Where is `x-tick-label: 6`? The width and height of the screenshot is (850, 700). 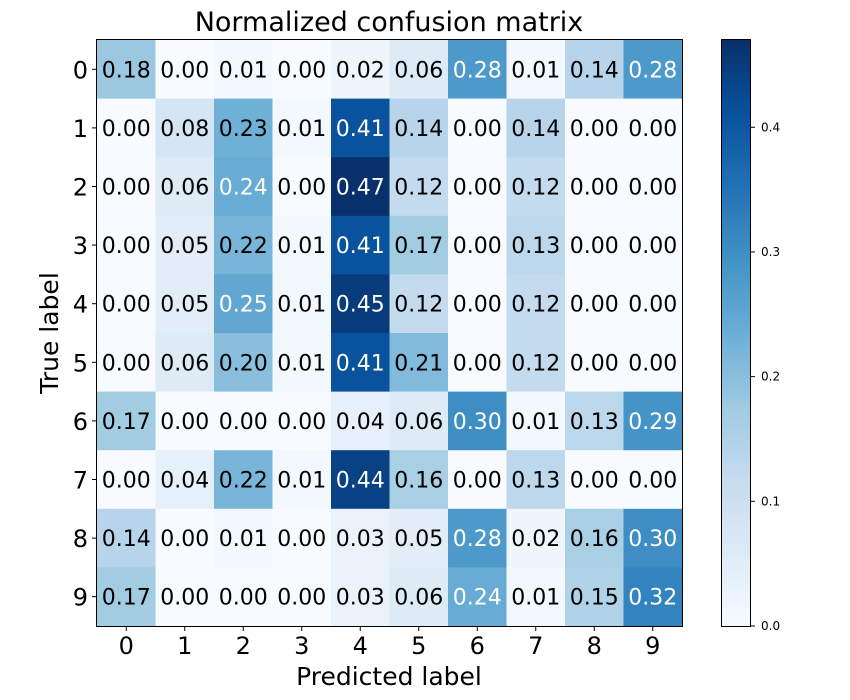 x-tick-label: 6 is located at coordinates (477, 646).